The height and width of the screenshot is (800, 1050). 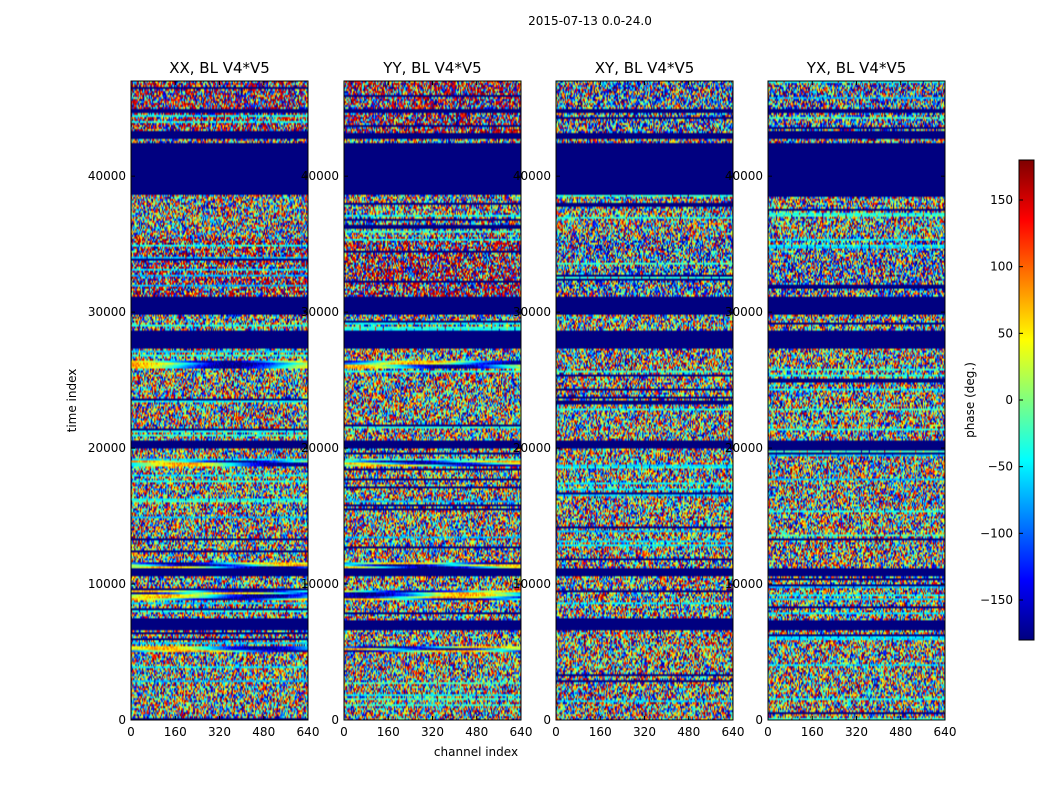 What do you see at coordinates (645, 68) in the screenshot?
I see `panel-title: XY, BL V4*V5` at bounding box center [645, 68].